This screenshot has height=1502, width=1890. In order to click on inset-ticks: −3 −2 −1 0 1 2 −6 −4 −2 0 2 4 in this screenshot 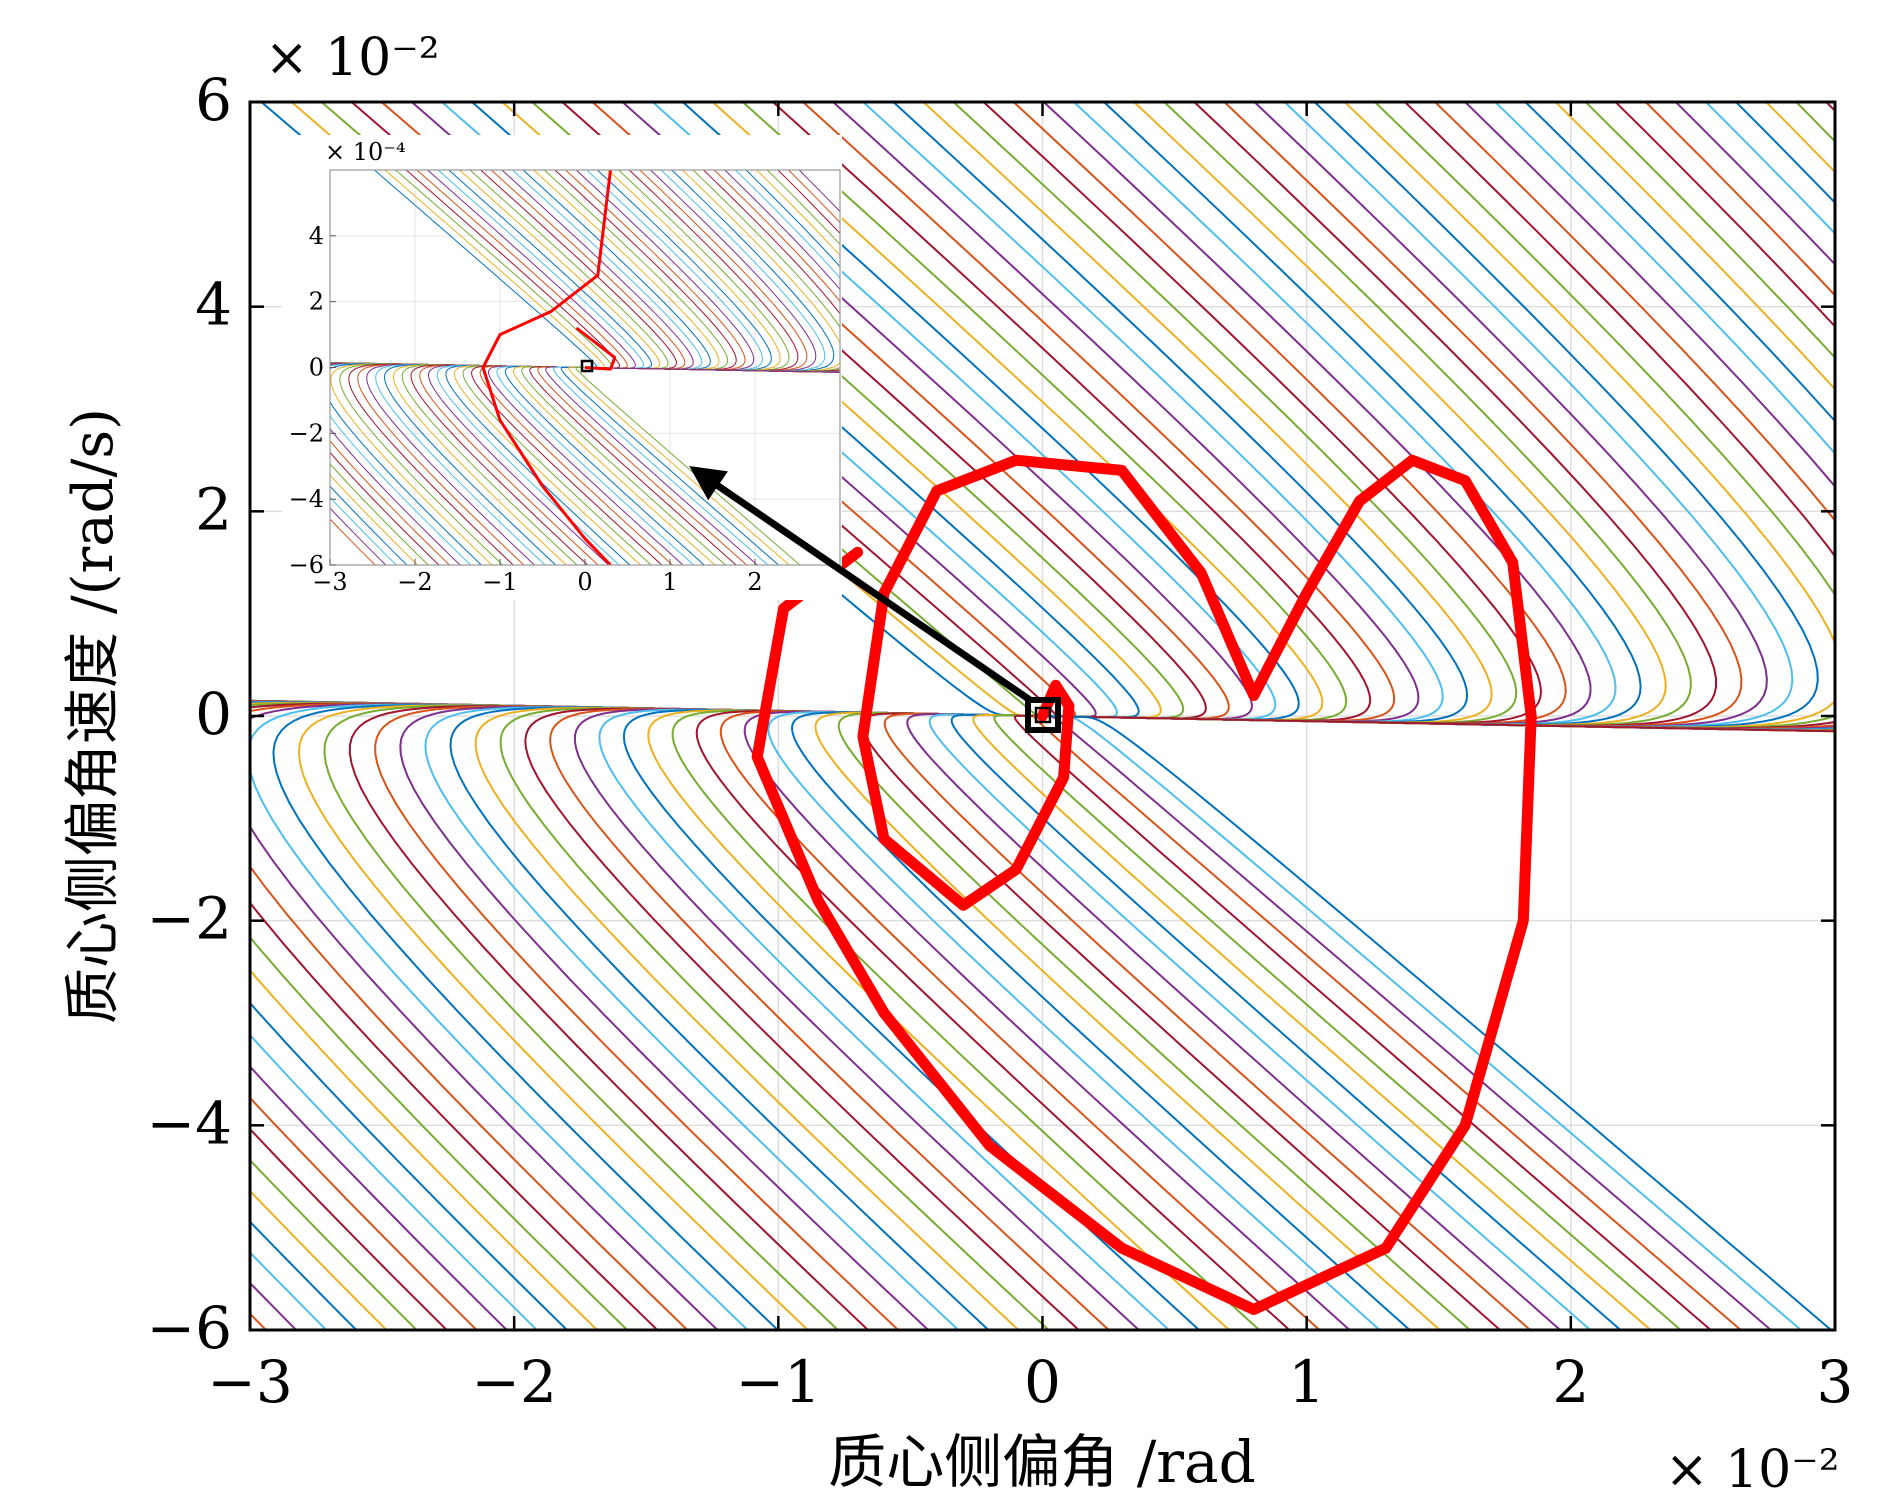, I will do `click(526, 409)`.